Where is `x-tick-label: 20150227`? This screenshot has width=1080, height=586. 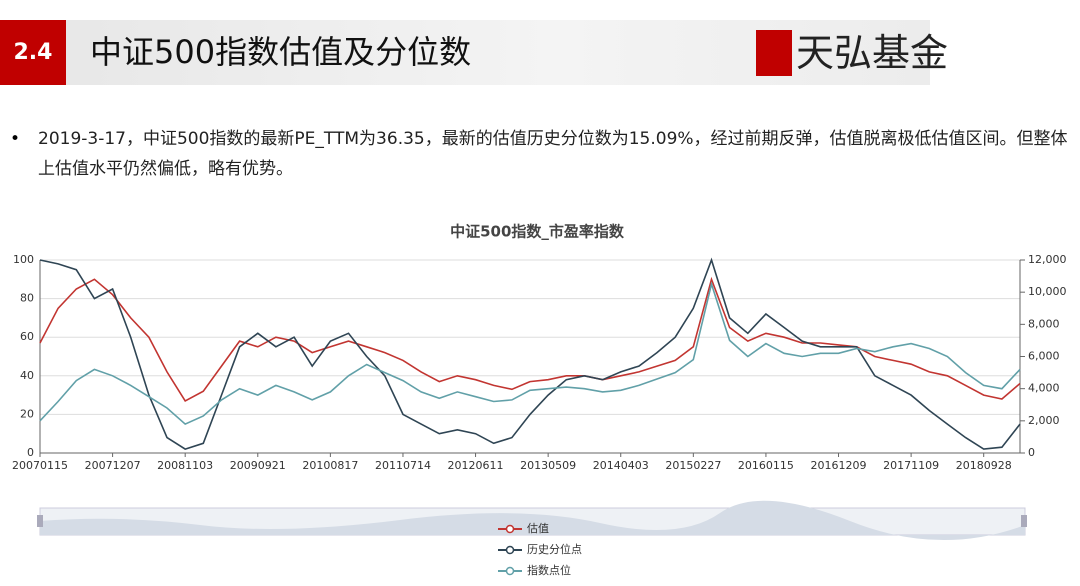
x-tick-label: 20150227 is located at coordinates (693, 465).